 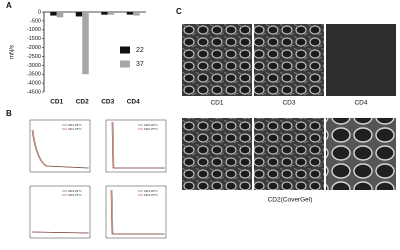 What do you see at coordinates (290, 200) in the screenshot?
I see `image-label: CD2(CoverGel)` at bounding box center [290, 200].